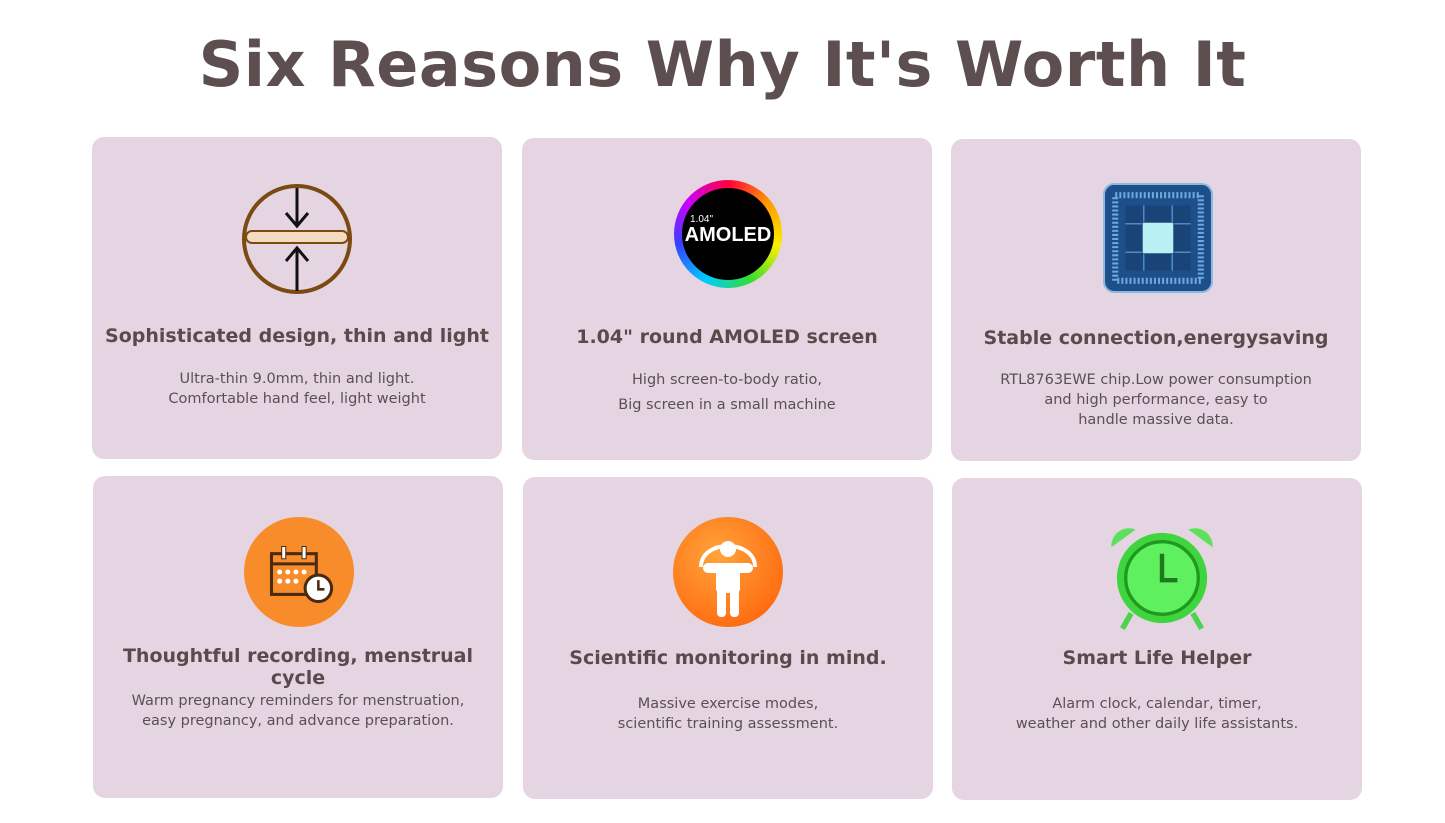 This screenshot has height=823, width=1445. What do you see at coordinates (728, 724) in the screenshot?
I see `description-line: scientific training assessment.` at bounding box center [728, 724].